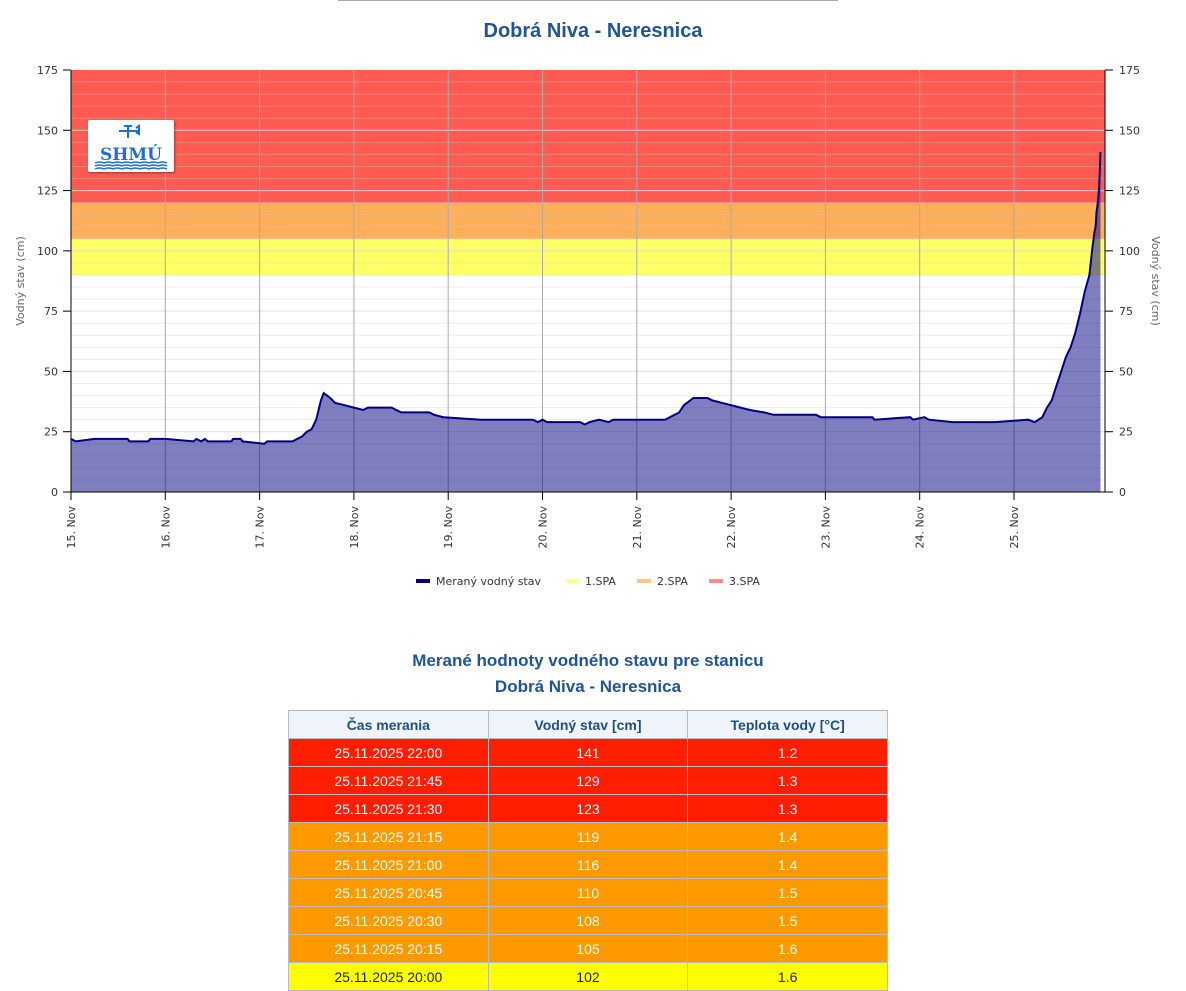 The height and width of the screenshot is (991, 1186). Describe the element at coordinates (600, 581) in the screenshot. I see `legend-item: 1.SPA` at that location.